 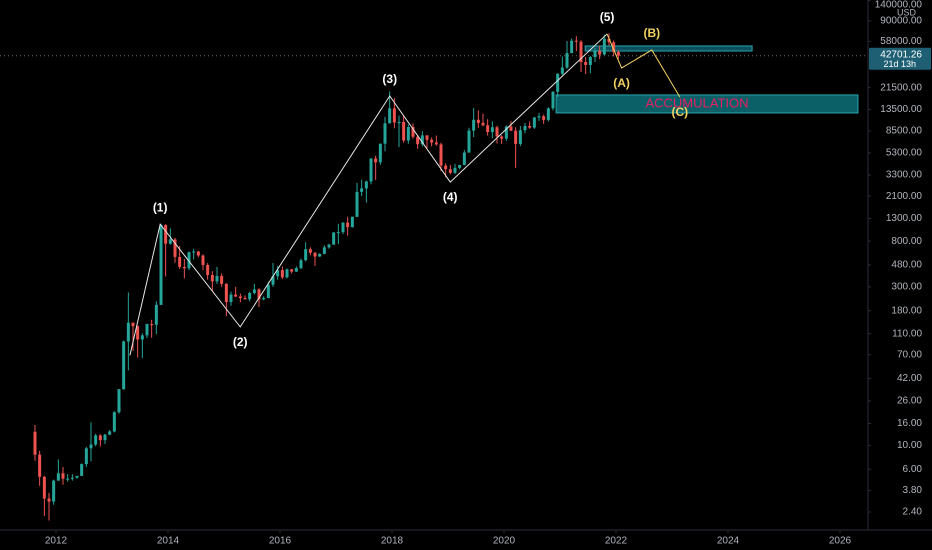 What do you see at coordinates (899, 5) in the screenshot?
I see `y-tick-label: 140000.00` at bounding box center [899, 5].